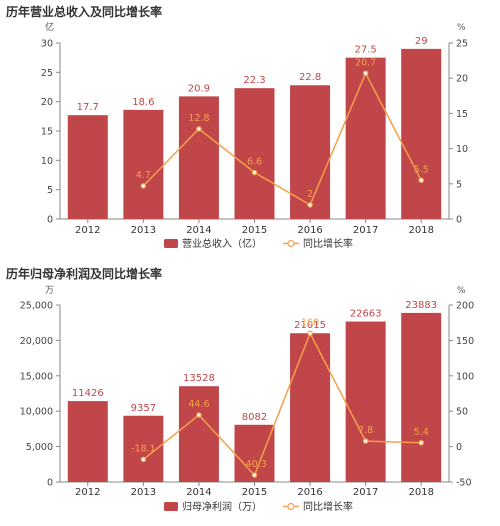 This screenshot has width=500, height=526. Describe the element at coordinates (47, 161) in the screenshot. I see `left-tick-label: 10` at that location.